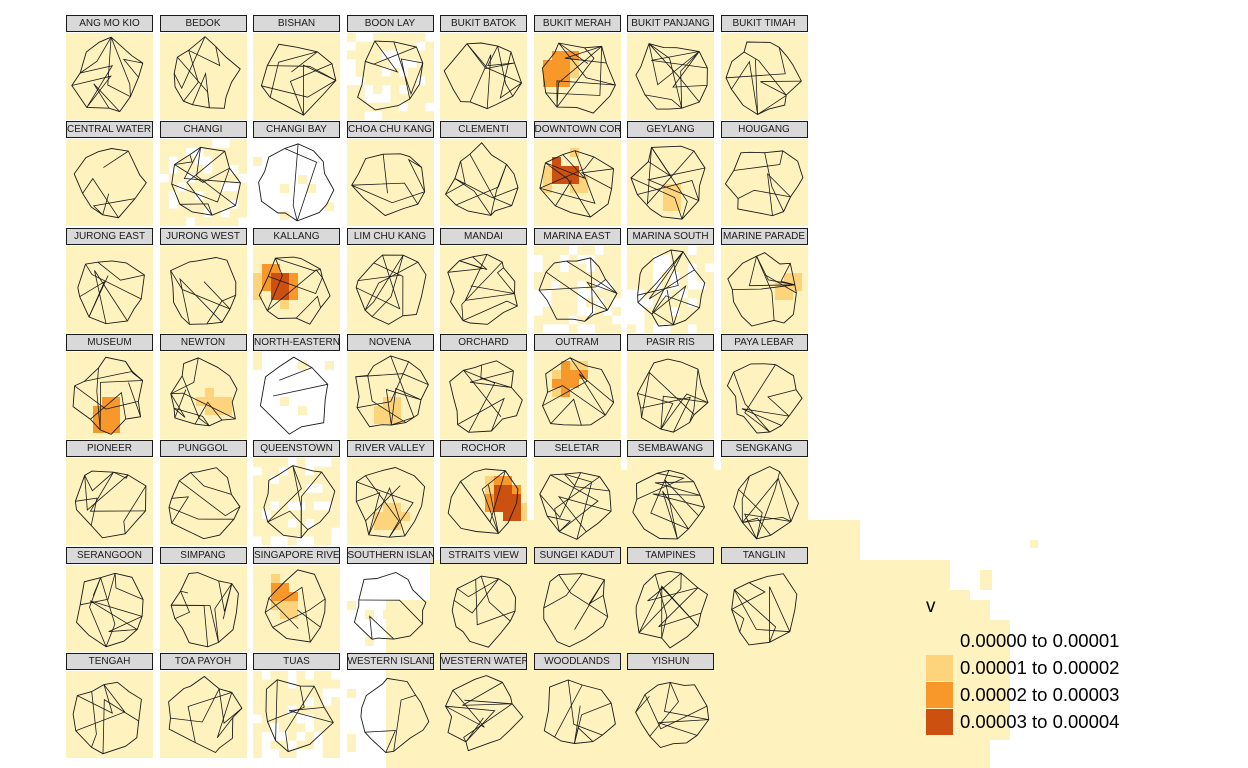 This screenshot has width=1248, height=768. Describe the element at coordinates (764, 555) in the screenshot. I see `facet-strip-label: TANGLIN` at that location.